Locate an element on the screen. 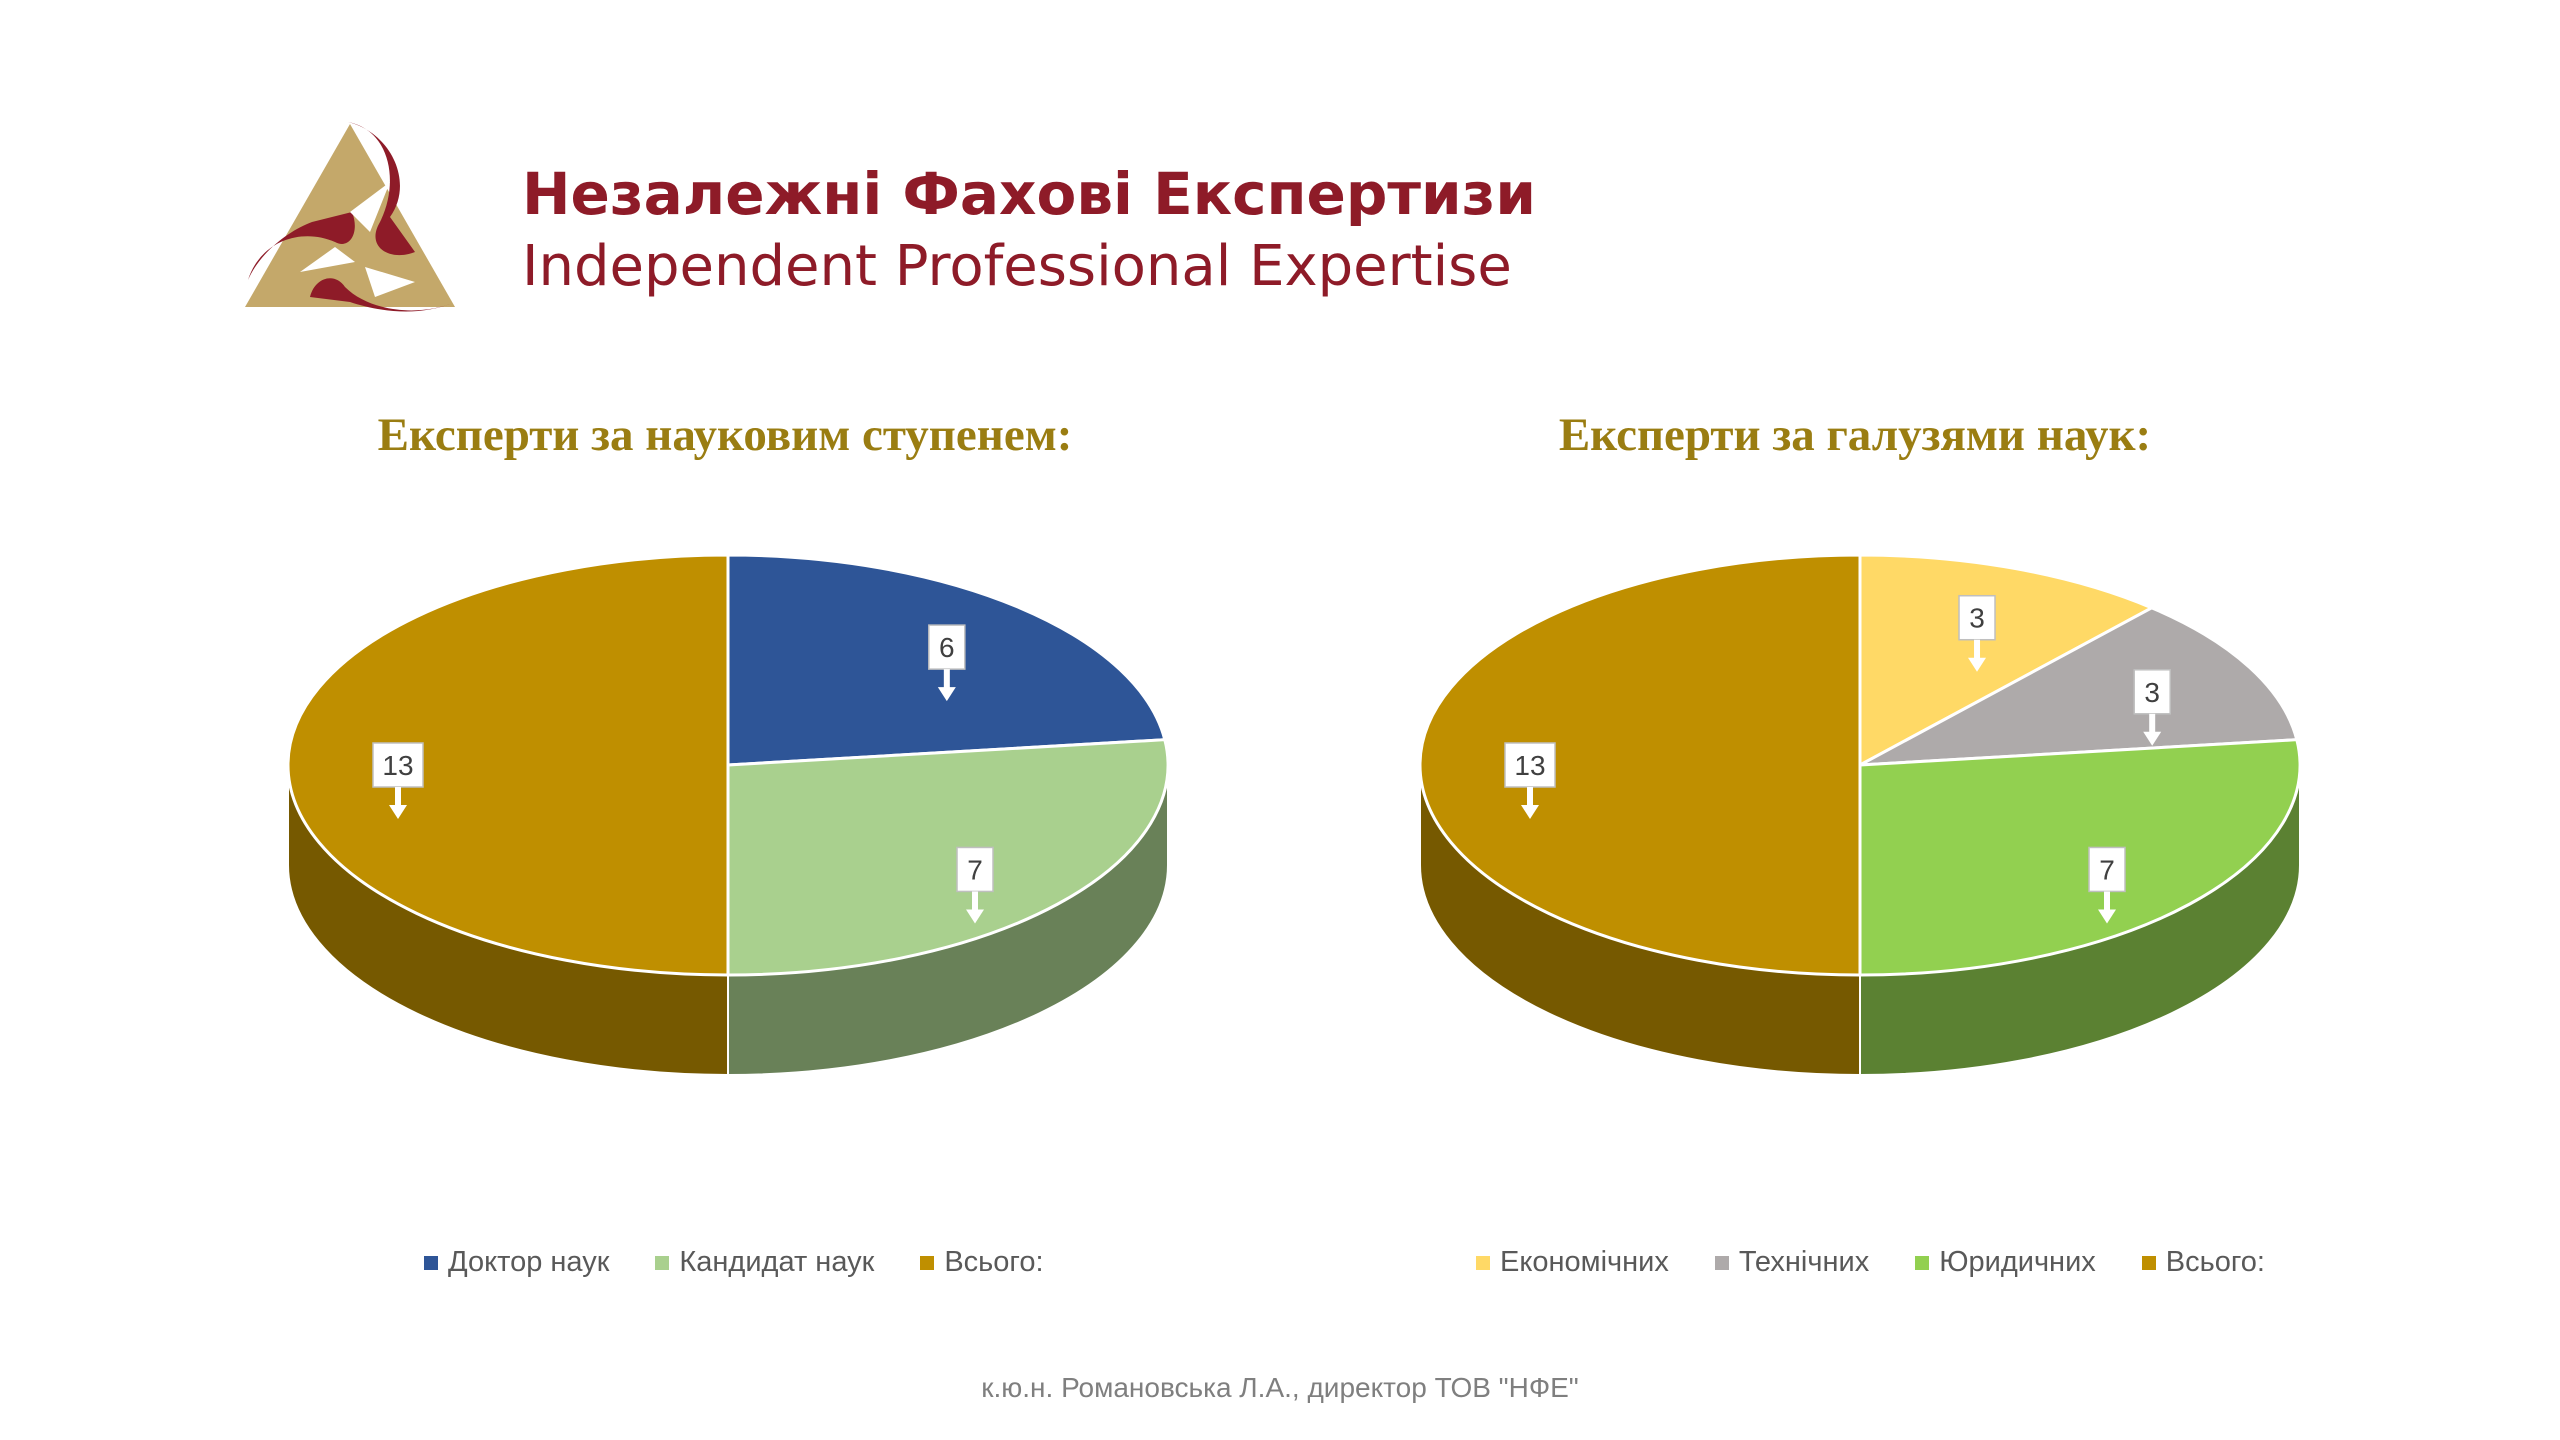 This screenshot has width=2560, height=1440. data-label-0: 6 is located at coordinates (947, 663).